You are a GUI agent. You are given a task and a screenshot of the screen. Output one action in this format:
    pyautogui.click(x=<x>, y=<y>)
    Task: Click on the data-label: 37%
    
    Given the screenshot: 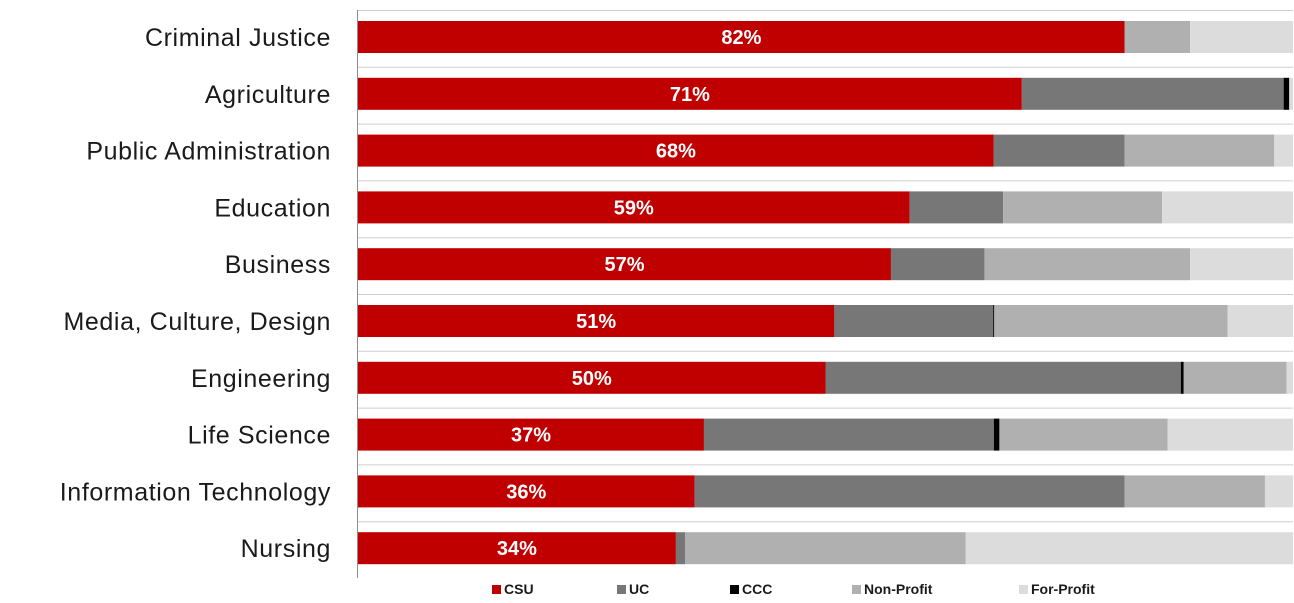 What is the action you would take?
    pyautogui.click(x=531, y=436)
    